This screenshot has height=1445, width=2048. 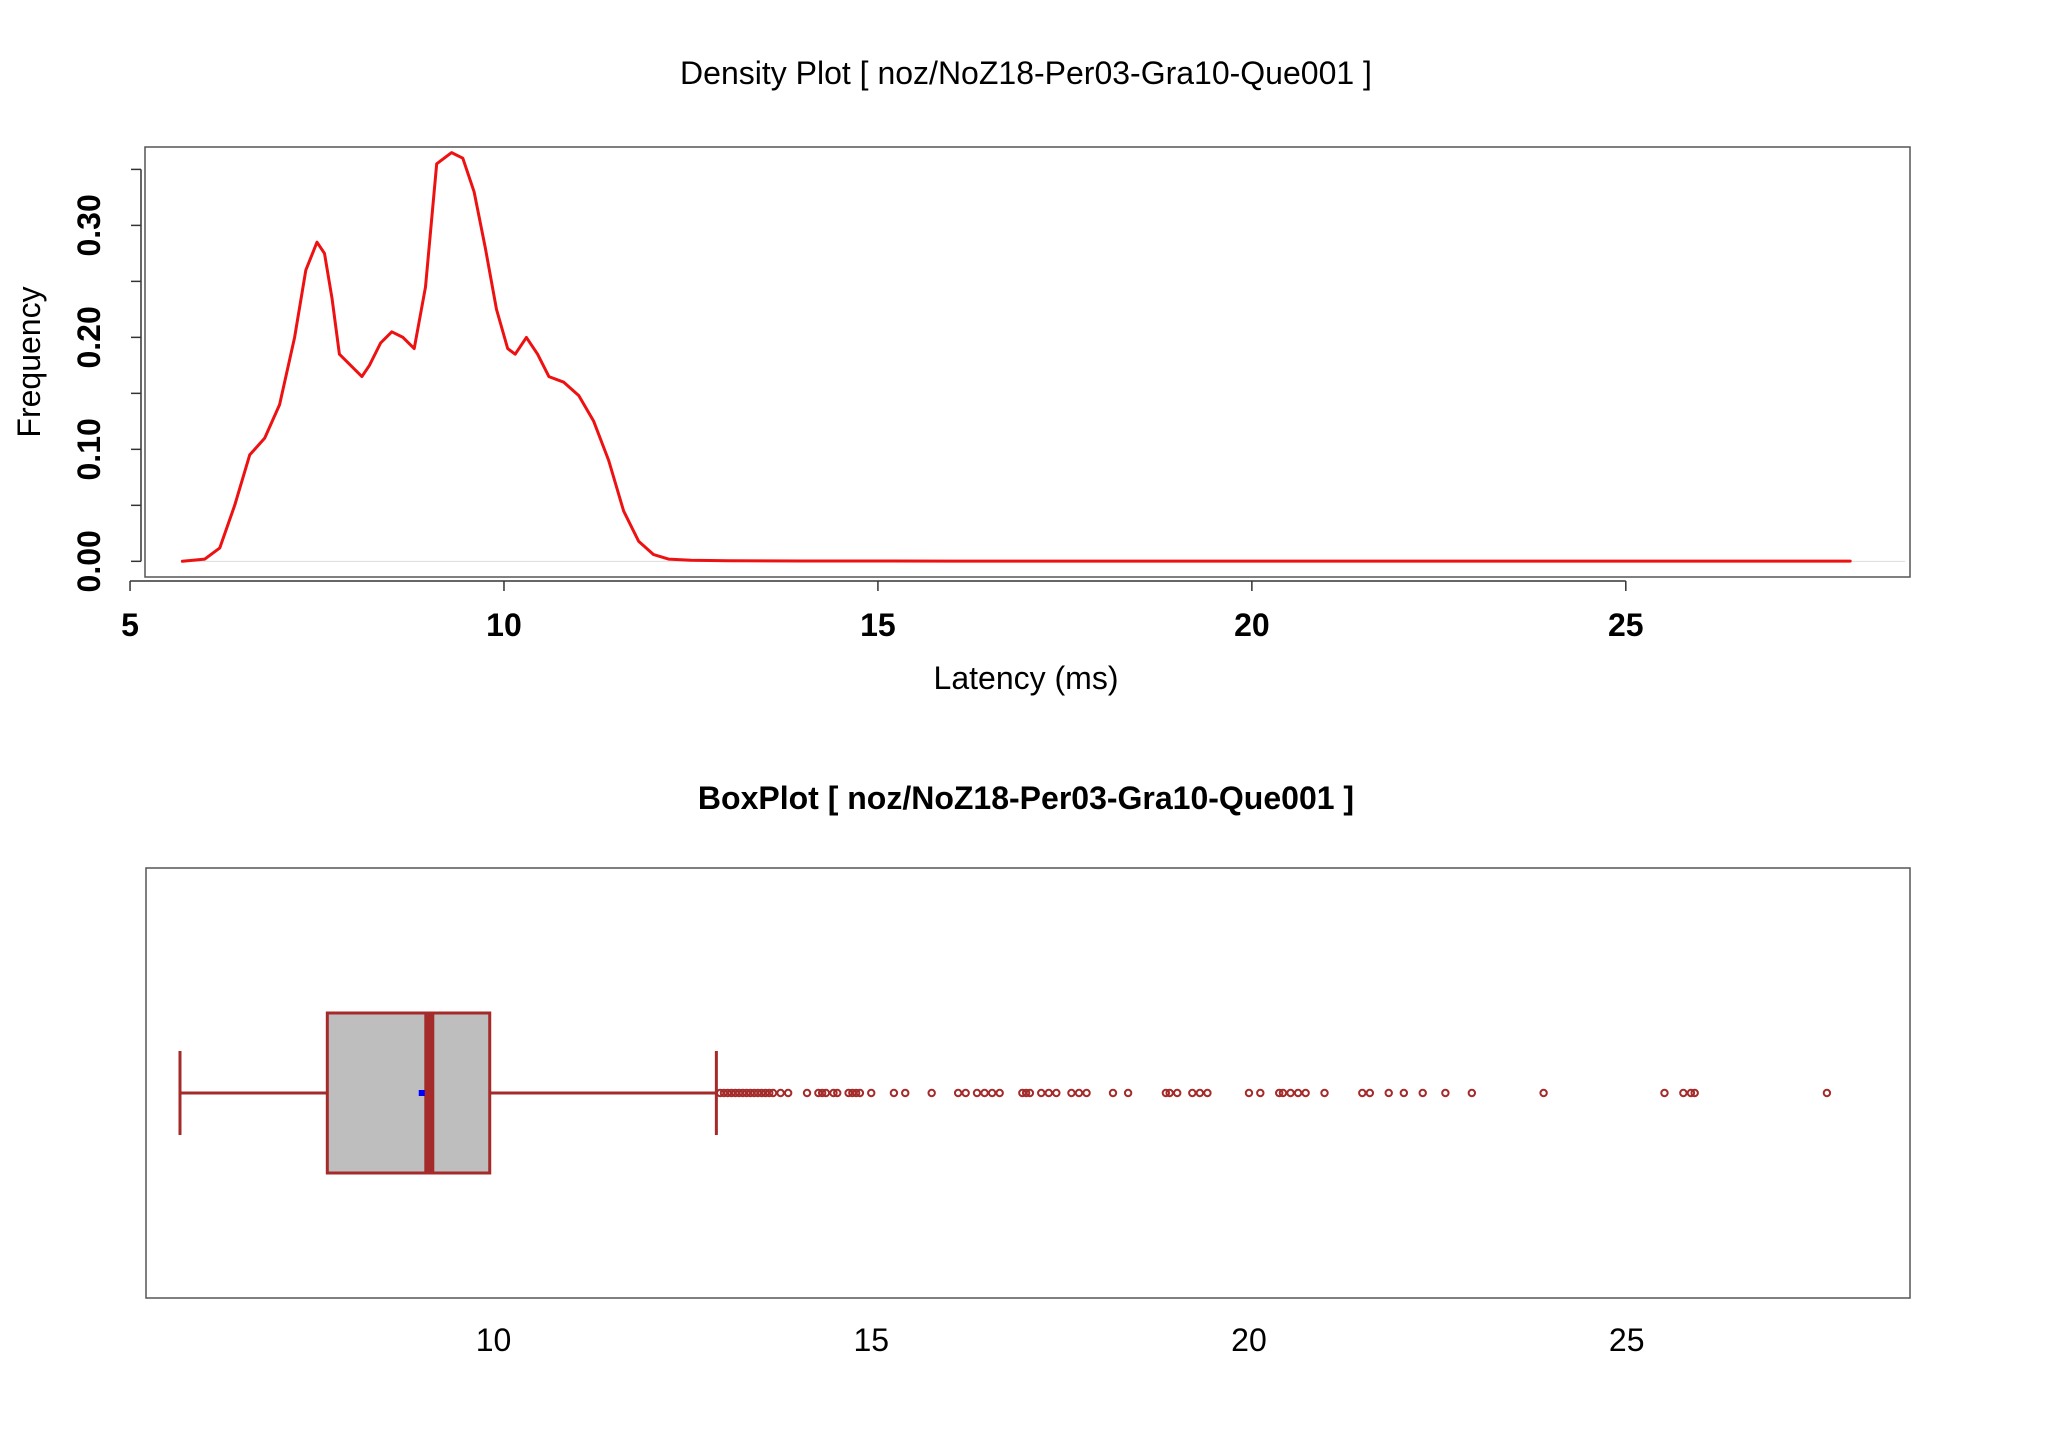 What do you see at coordinates (504, 625) in the screenshot?
I see `density-x-tick-label: 10` at bounding box center [504, 625].